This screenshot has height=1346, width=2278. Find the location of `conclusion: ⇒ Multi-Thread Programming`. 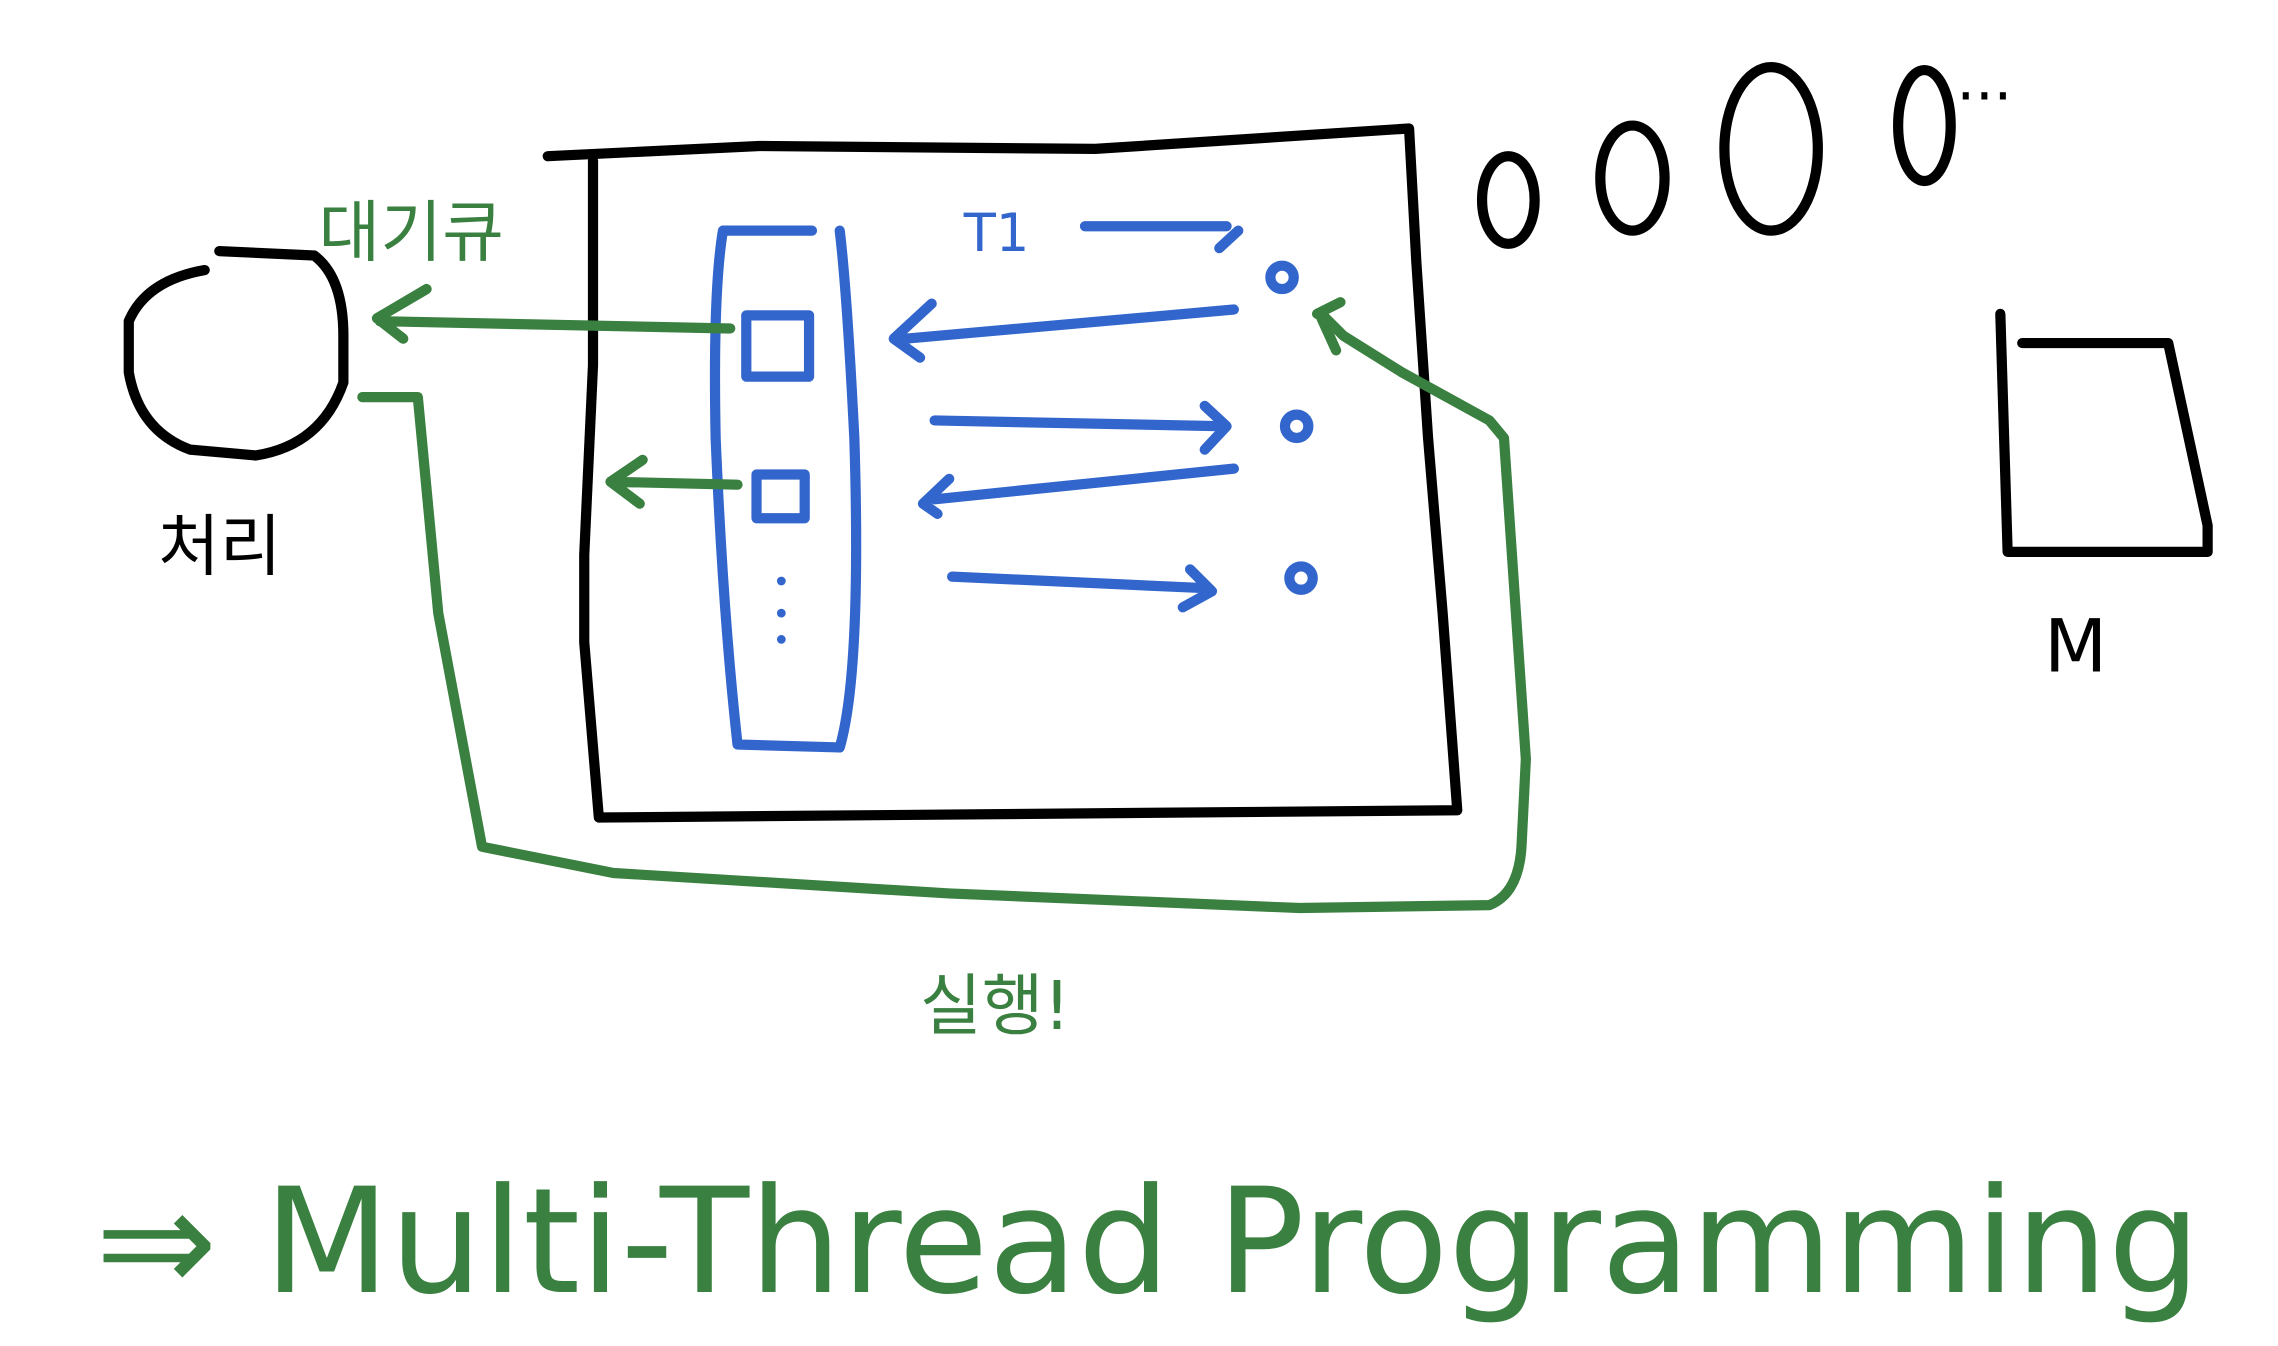

conclusion: ⇒ Multi-Thread Programming is located at coordinates (1147, 1242).